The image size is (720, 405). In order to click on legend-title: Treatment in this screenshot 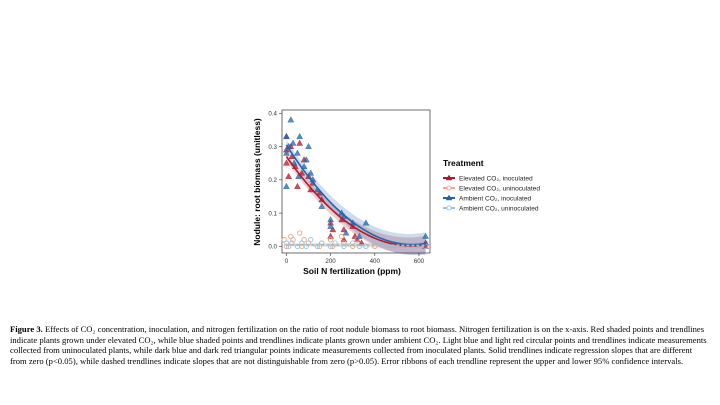, I will do `click(463, 163)`.